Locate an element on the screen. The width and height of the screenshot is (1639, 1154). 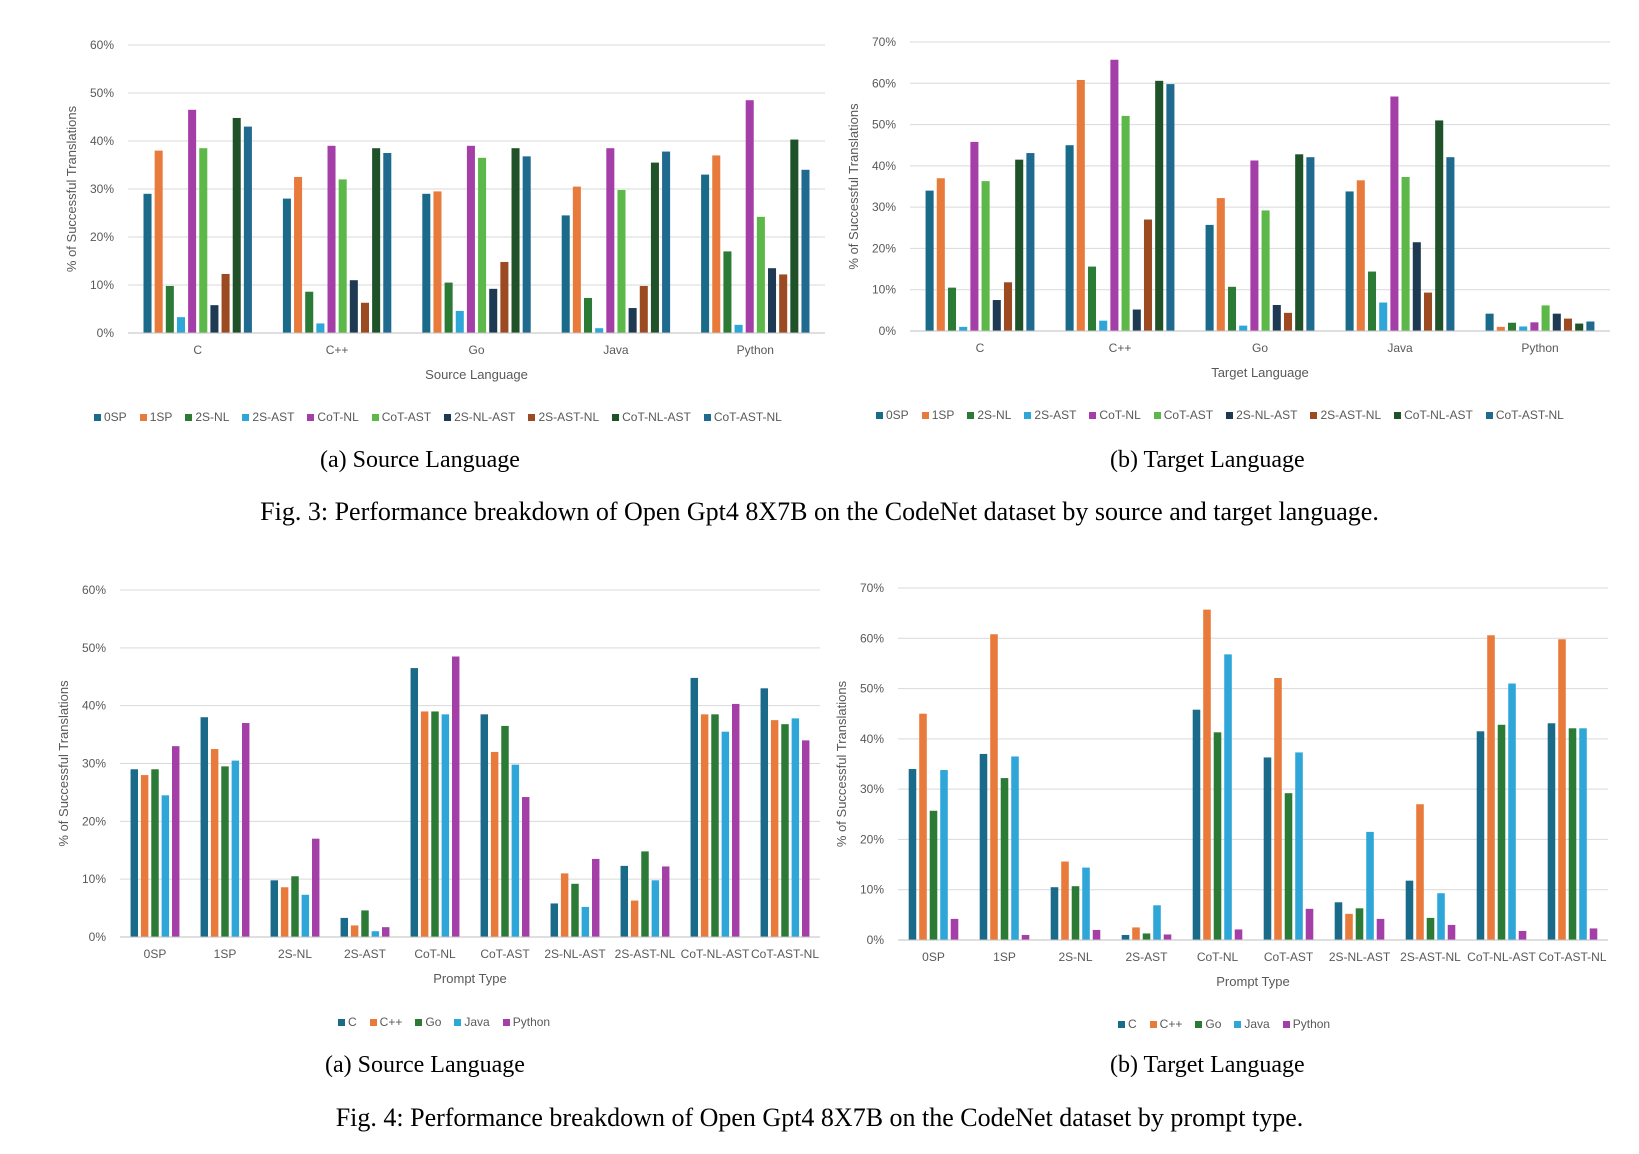
bar-c-1sp is located at coordinates (940, 254).